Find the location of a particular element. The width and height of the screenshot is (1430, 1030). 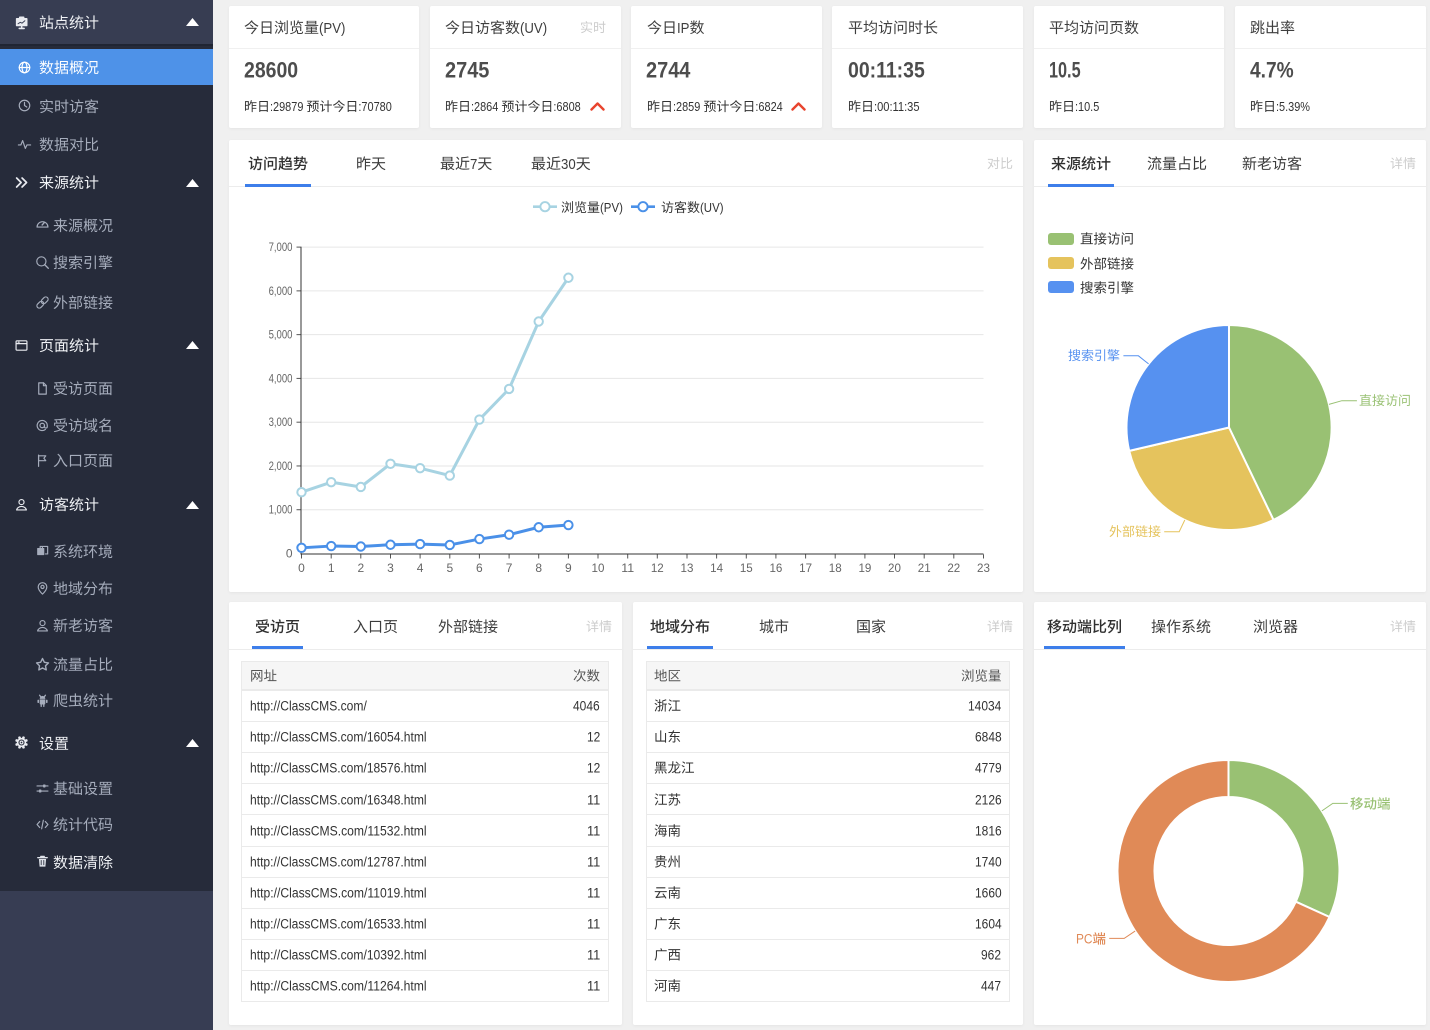

svg-text: http://ClassCMS.com/16348.html is located at coordinates (338, 799).